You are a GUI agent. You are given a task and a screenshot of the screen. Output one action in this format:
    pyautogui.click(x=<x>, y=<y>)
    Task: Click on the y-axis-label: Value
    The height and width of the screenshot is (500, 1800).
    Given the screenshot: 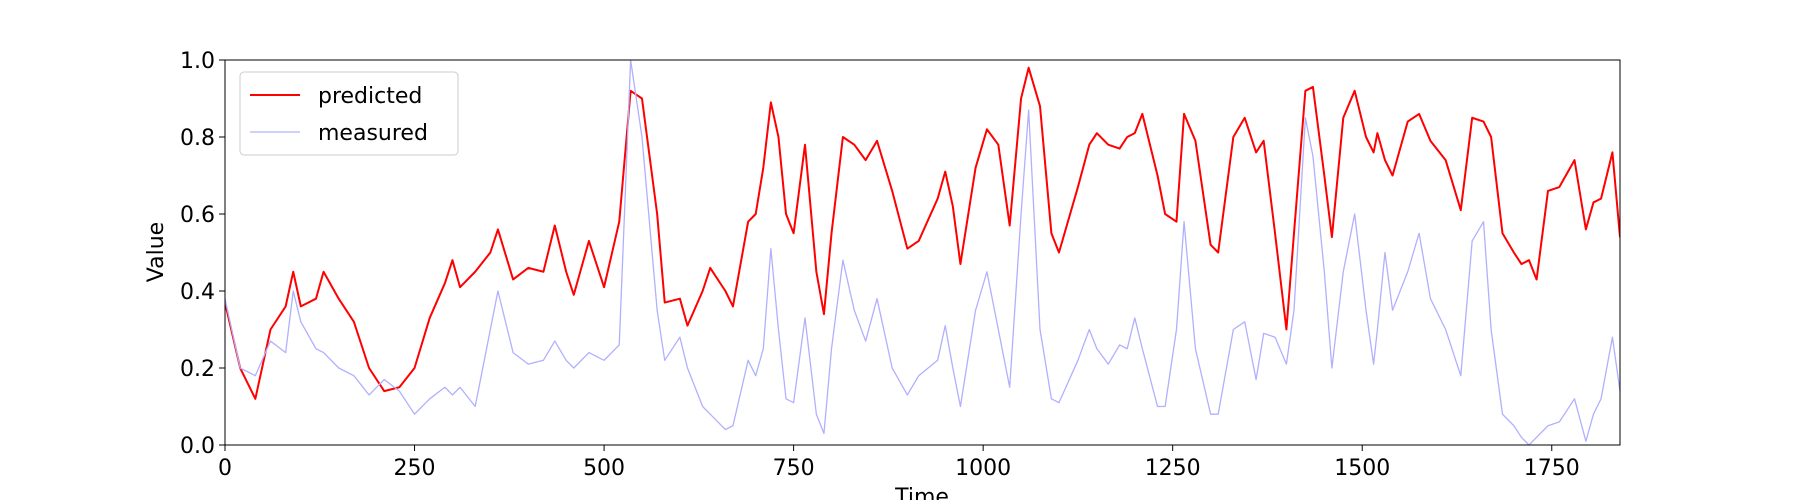 What is the action you would take?
    pyautogui.click(x=156, y=252)
    